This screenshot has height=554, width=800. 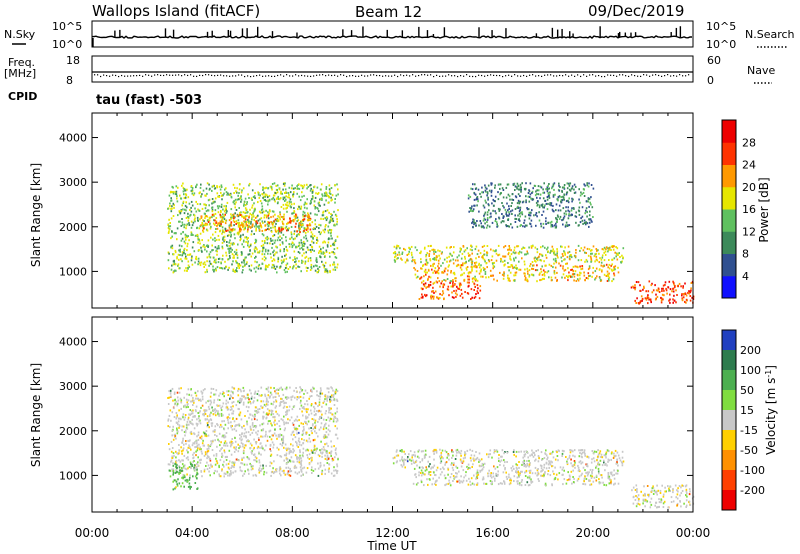 What do you see at coordinates (749, 231) in the screenshot?
I see `colorbar-tick-label: 12` at bounding box center [749, 231].